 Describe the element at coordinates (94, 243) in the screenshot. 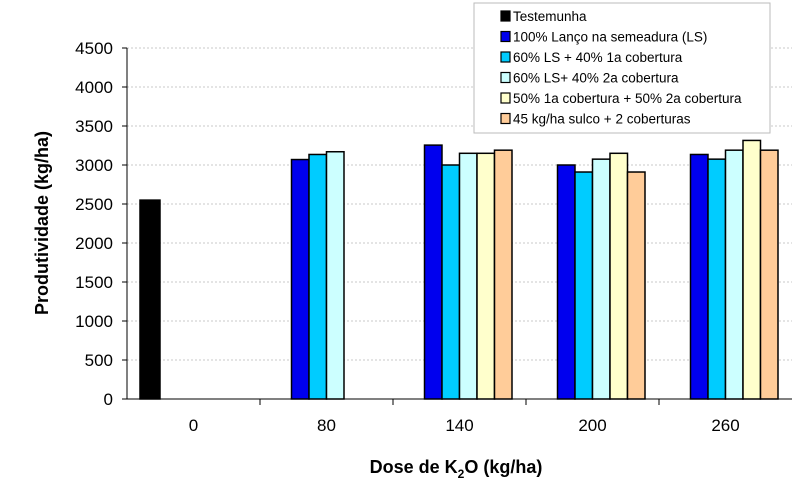

I see `y-tick-label: 2000` at that location.